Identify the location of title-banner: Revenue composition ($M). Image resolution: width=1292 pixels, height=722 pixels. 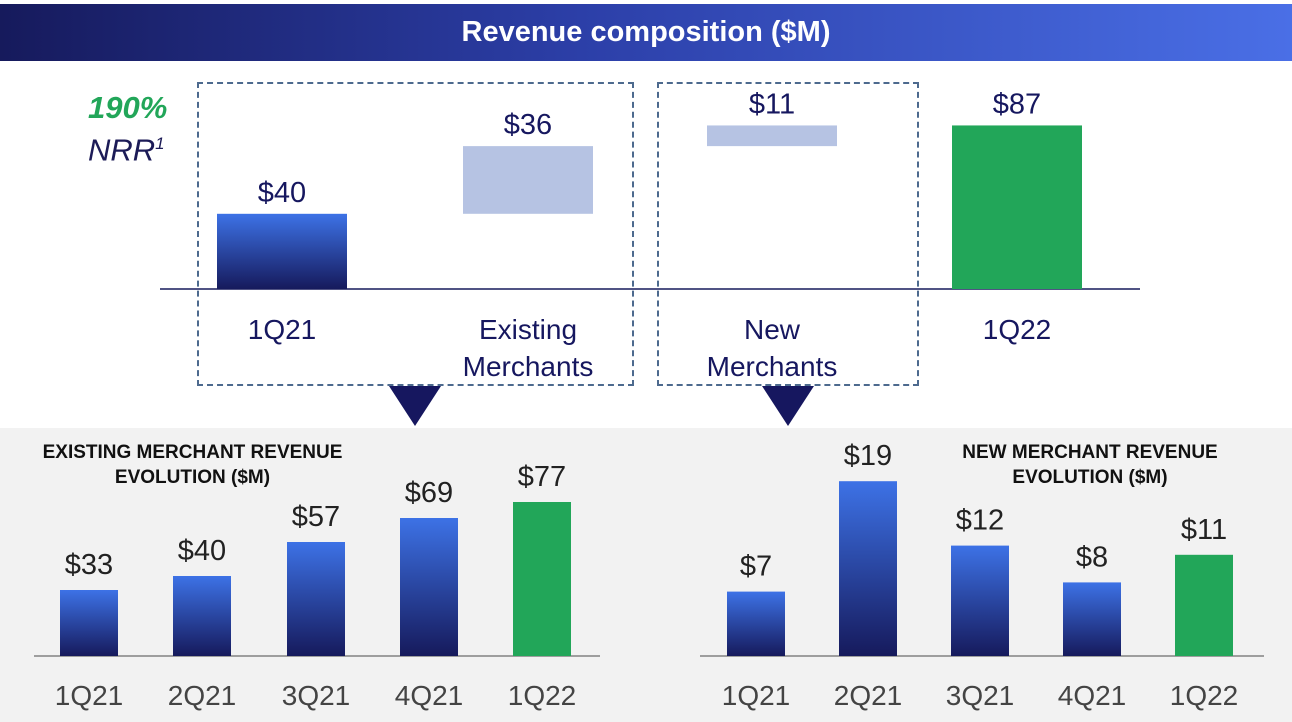
(646, 32).